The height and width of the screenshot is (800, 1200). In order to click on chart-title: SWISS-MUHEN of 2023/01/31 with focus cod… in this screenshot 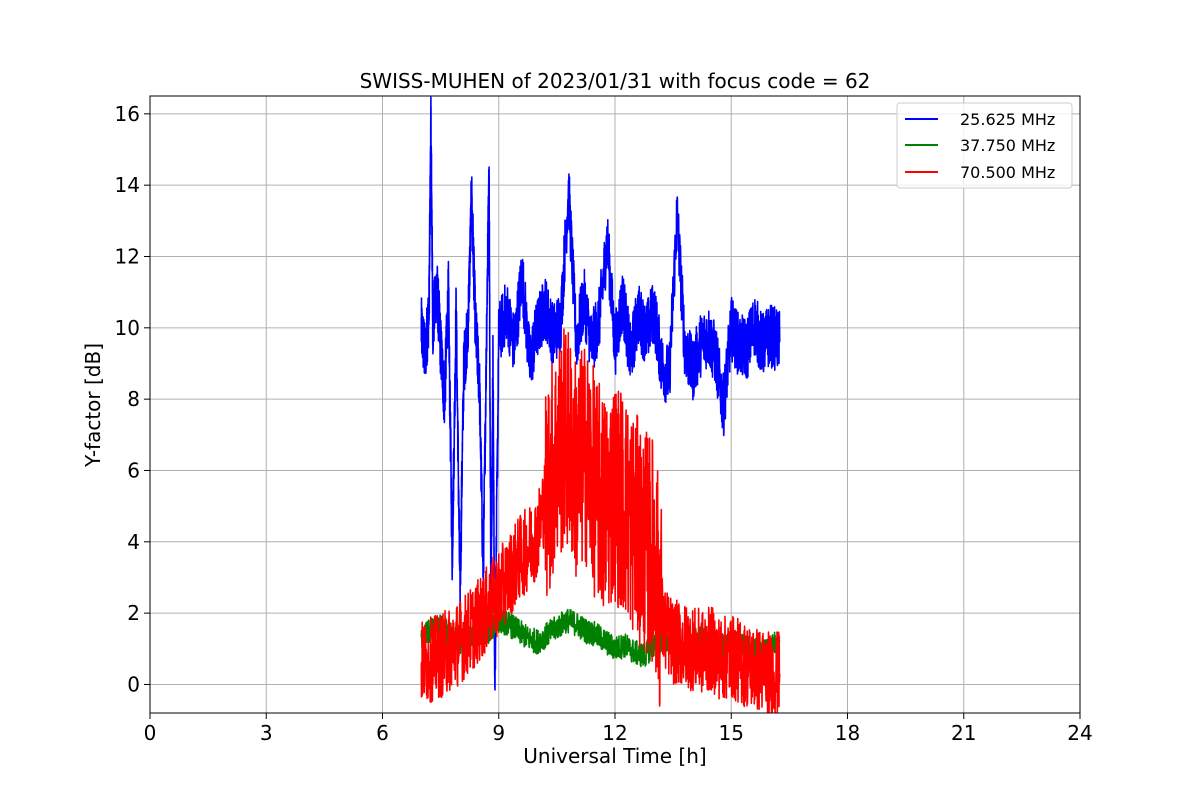, I will do `click(615, 81)`.